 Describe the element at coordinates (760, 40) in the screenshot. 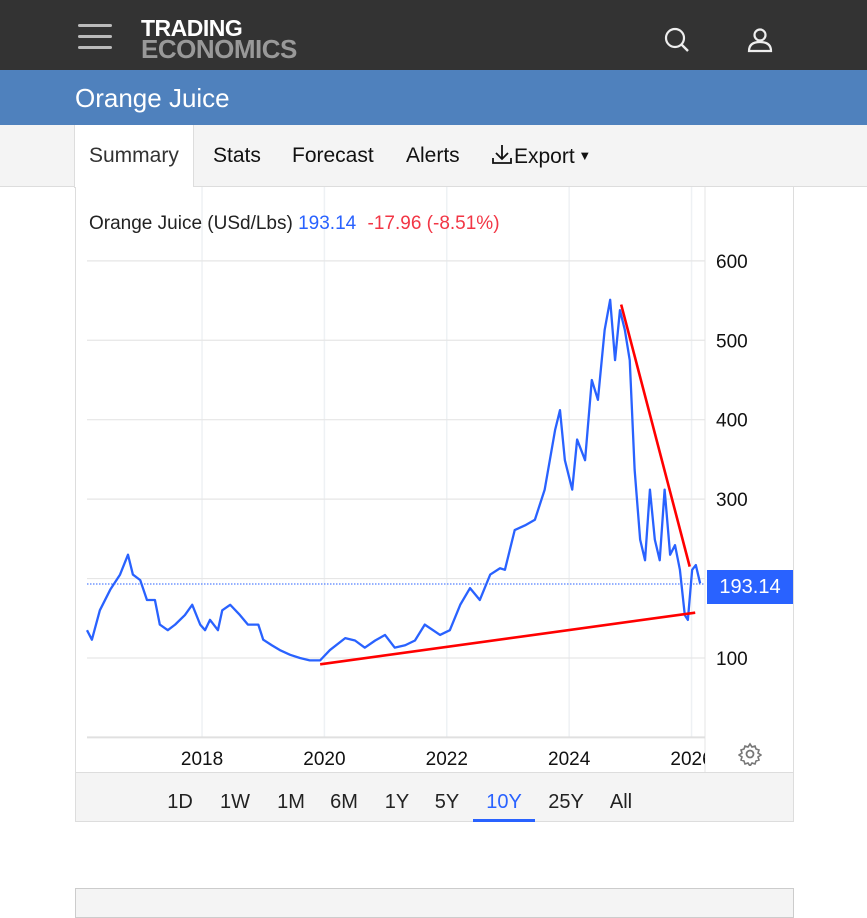

I see `user-icon` at that location.